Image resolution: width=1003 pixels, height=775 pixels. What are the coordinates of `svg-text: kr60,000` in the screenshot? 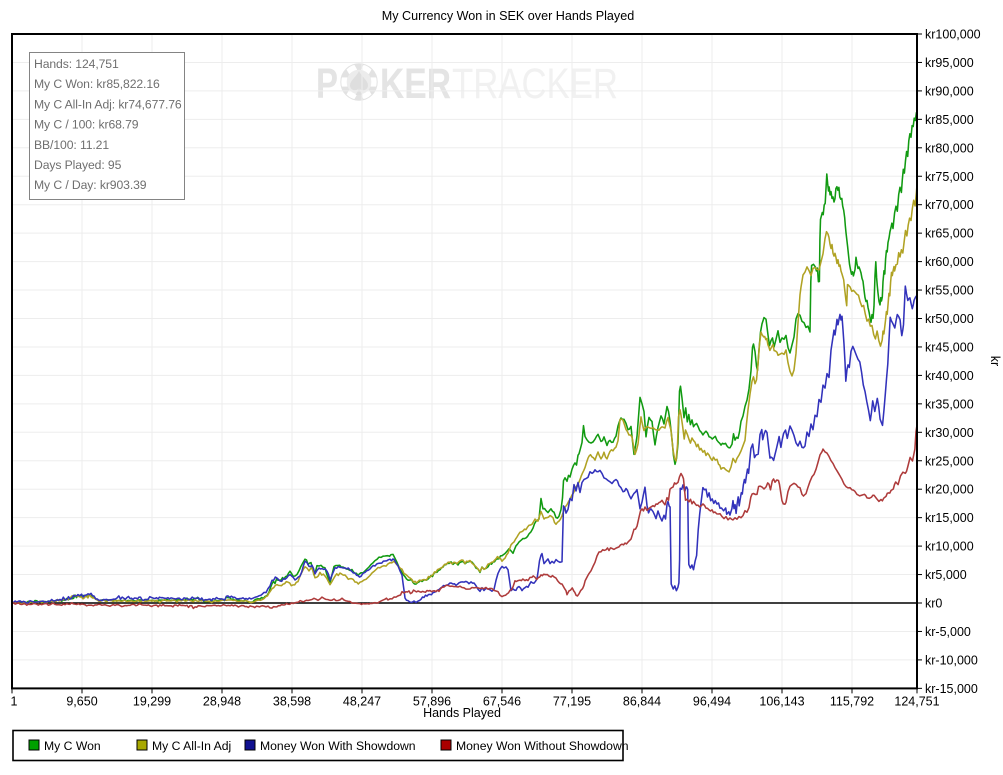 It's located at (949, 262).